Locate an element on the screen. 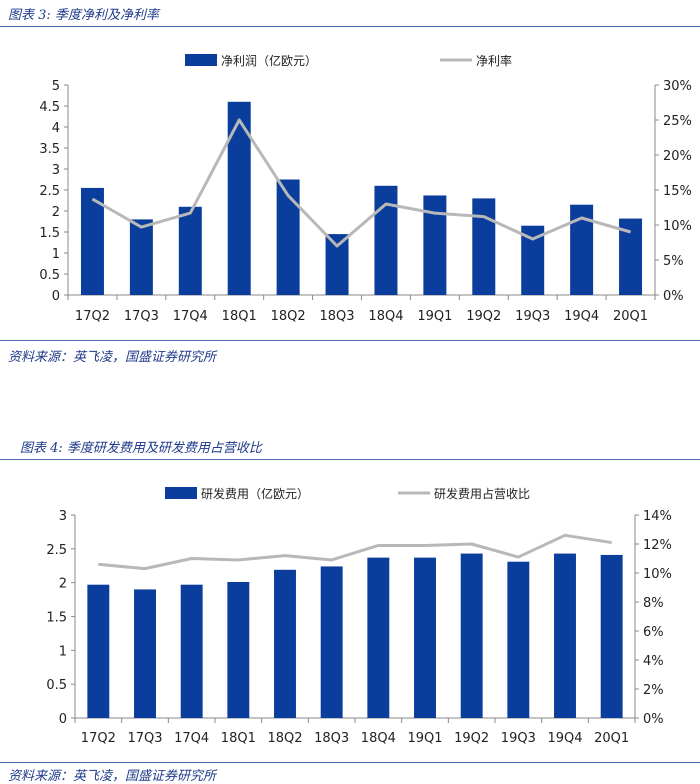  right-tick-label: 2% is located at coordinates (653, 690).